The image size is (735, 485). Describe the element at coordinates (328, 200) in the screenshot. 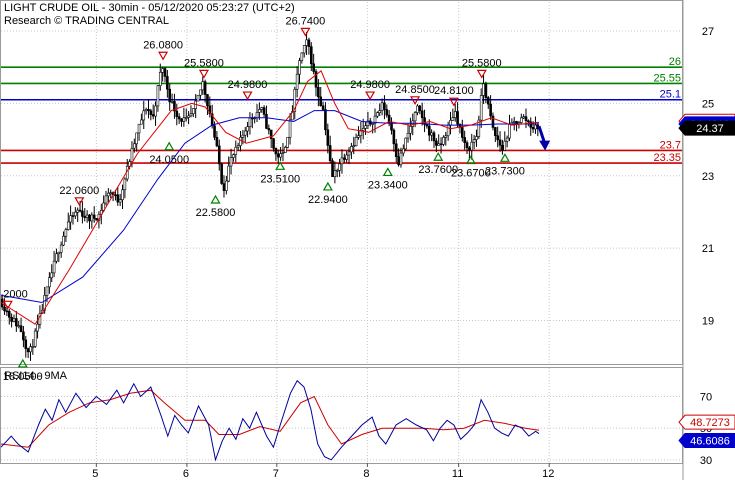

I see `swing-low-label: 22.9400` at that location.